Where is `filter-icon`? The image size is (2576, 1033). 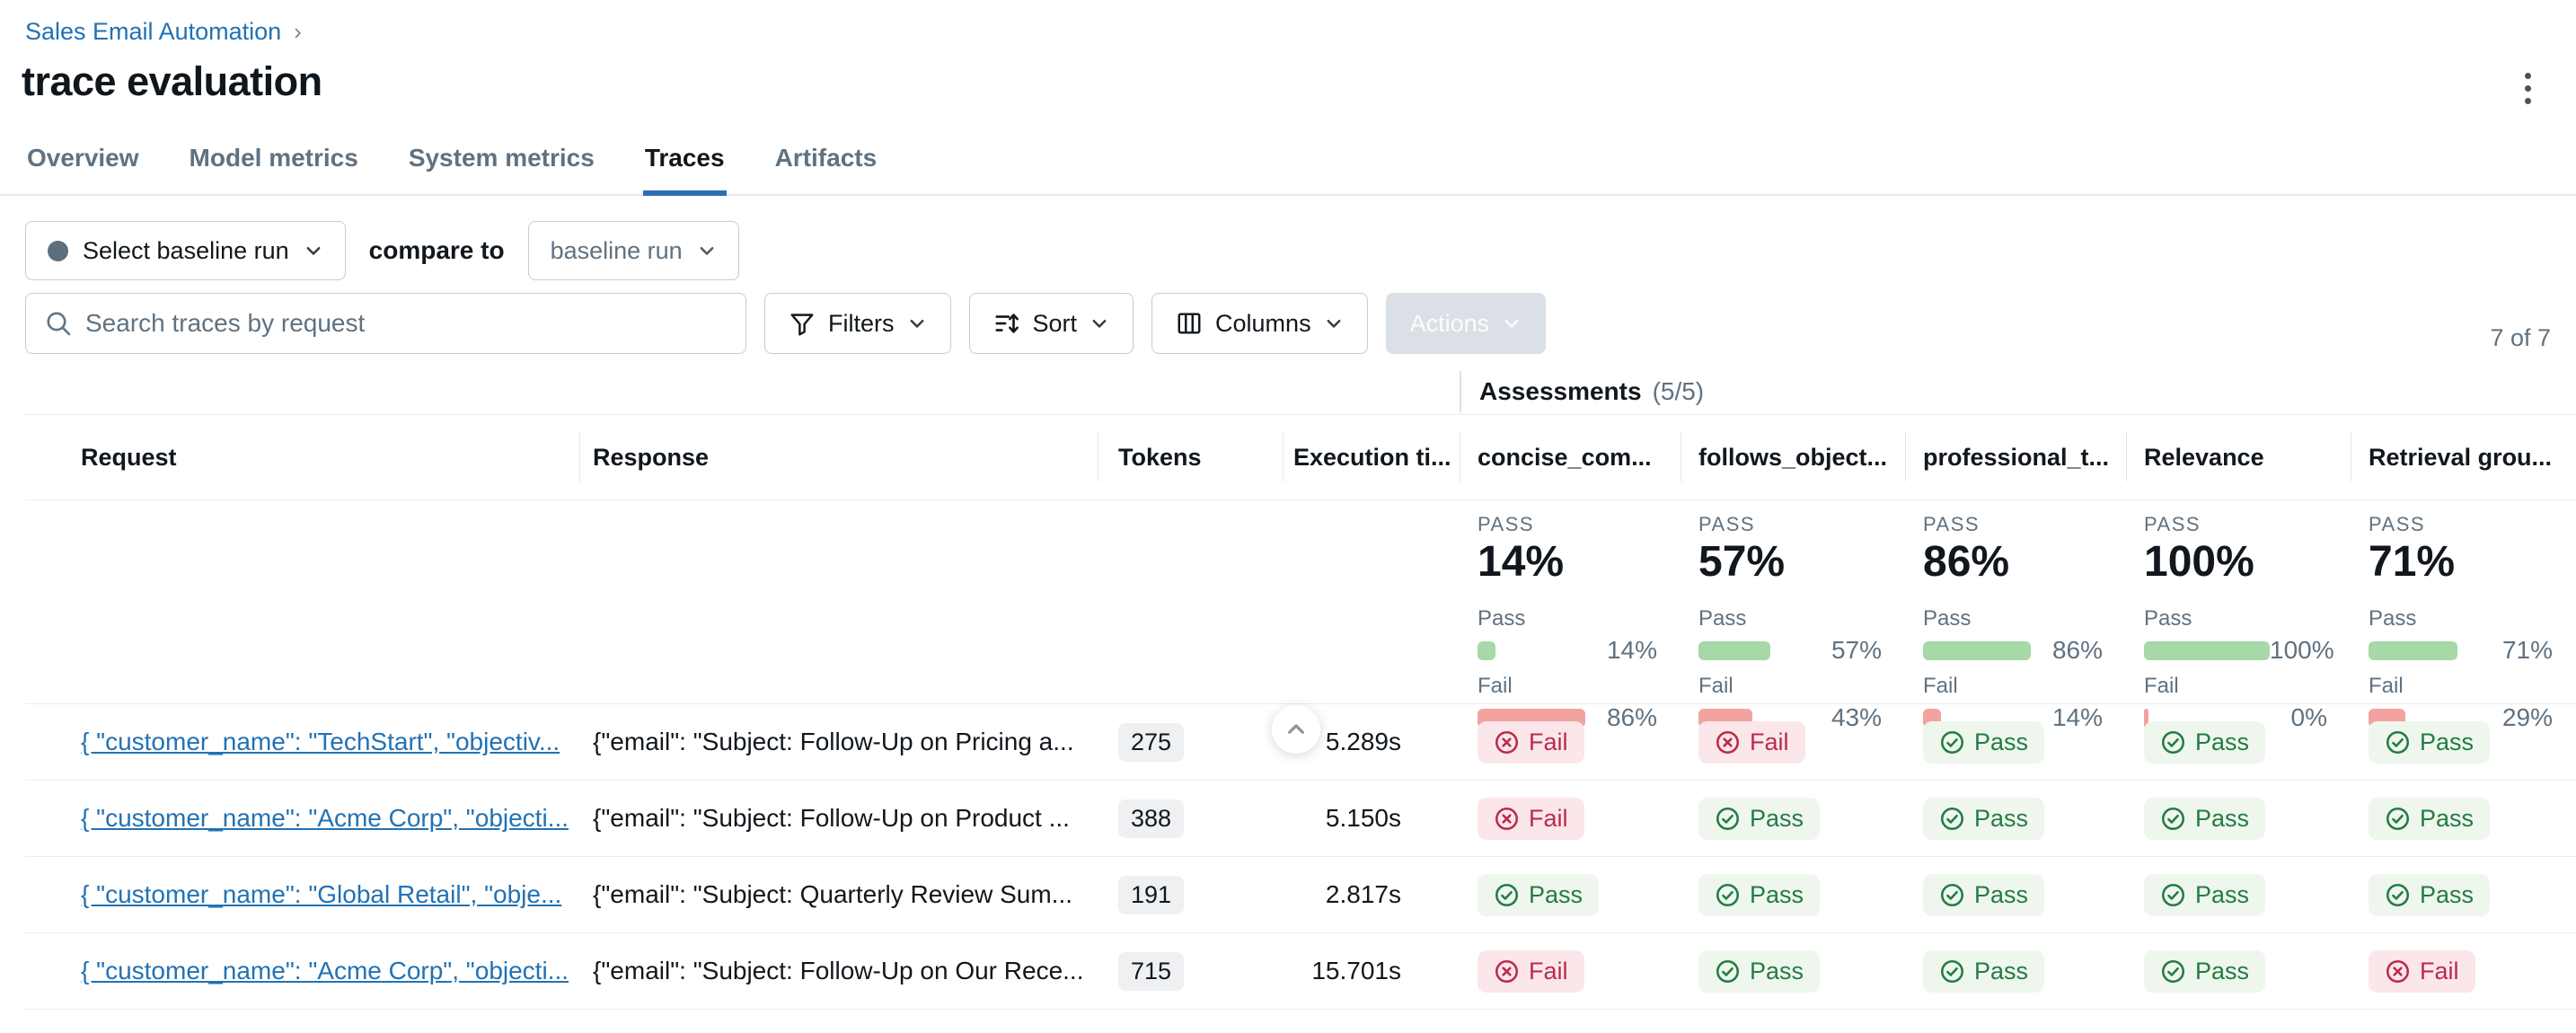
filter-icon is located at coordinates (802, 324).